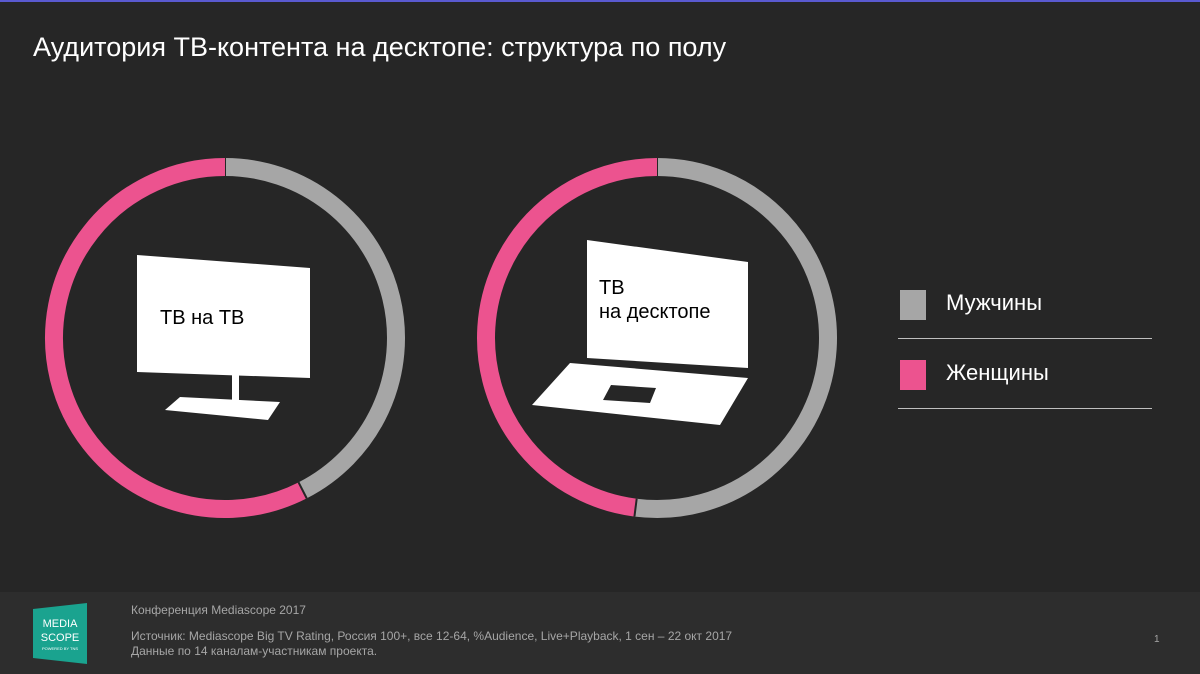 This screenshot has width=1200, height=674. What do you see at coordinates (61, 624) in the screenshot?
I see `svg-text: MEDIA` at bounding box center [61, 624].